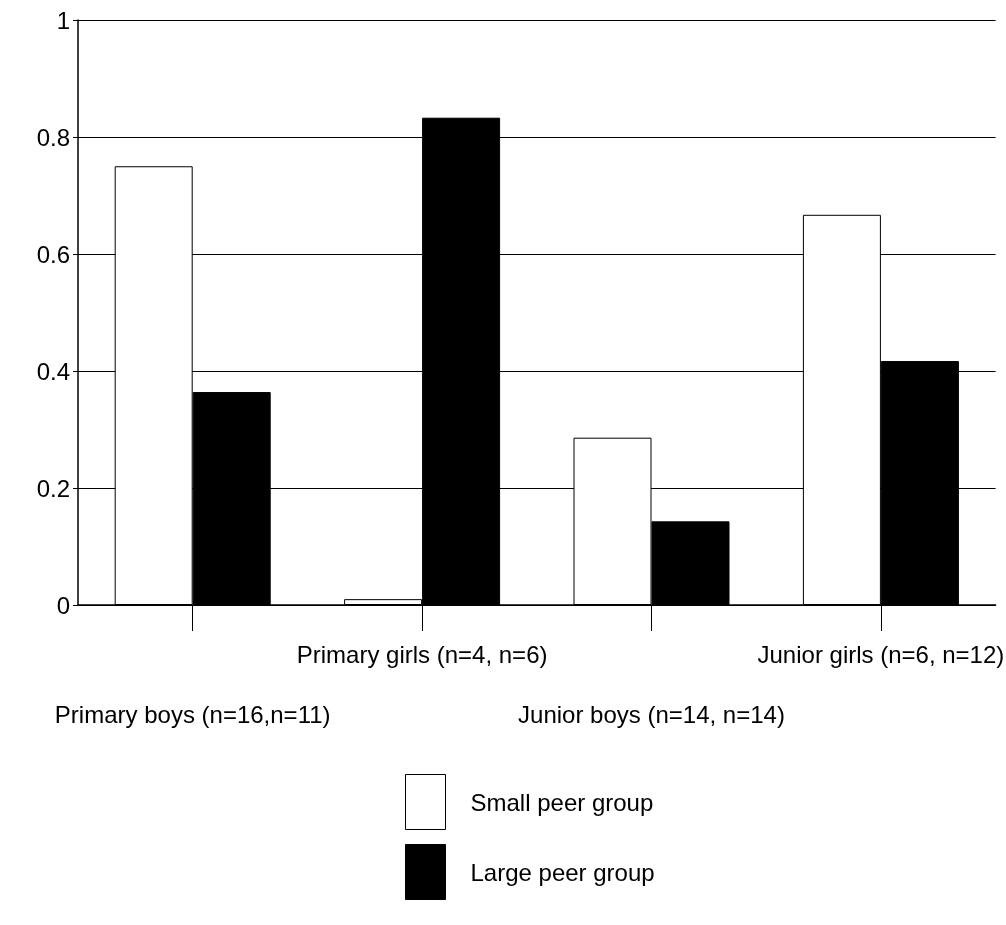 The height and width of the screenshot is (925, 1006). What do you see at coordinates (53, 137) in the screenshot?
I see `y-tick-label: 0.8` at bounding box center [53, 137].